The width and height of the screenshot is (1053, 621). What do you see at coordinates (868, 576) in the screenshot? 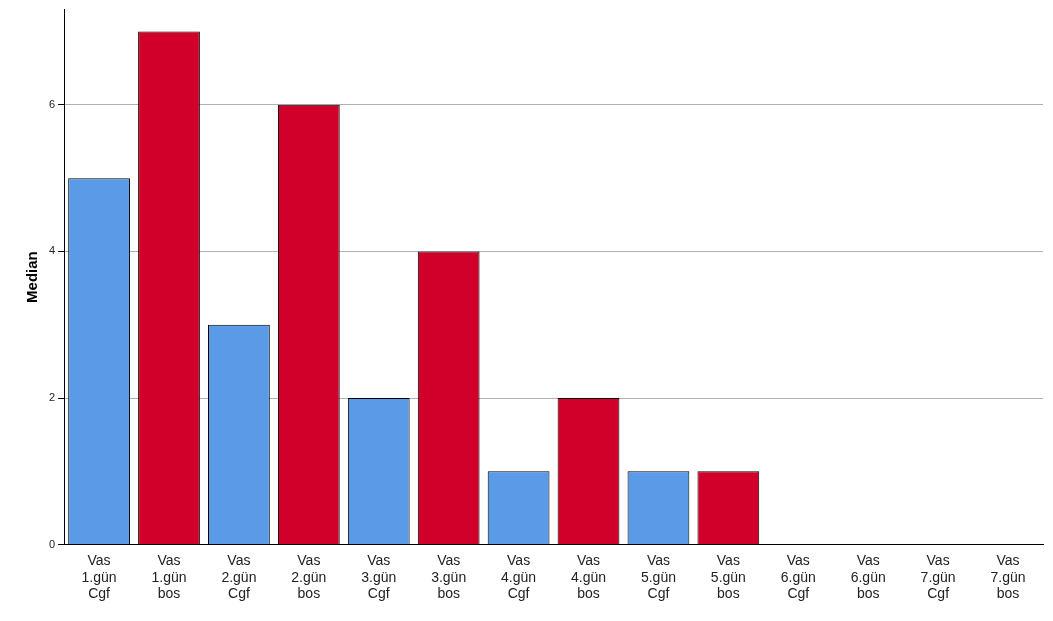
I see `x-tick-label: Vas 6.gün bos` at bounding box center [868, 576].